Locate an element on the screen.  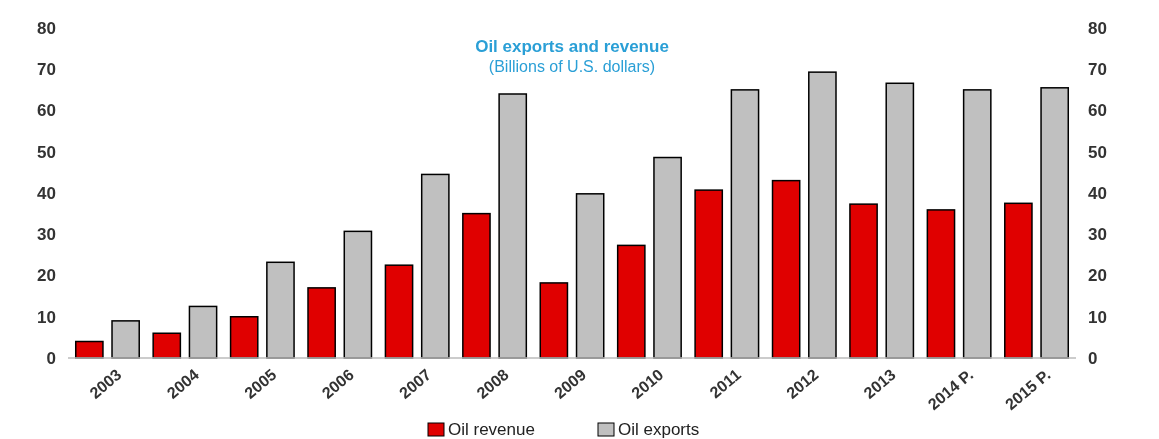
y-tick-label: 80 is located at coordinates (46, 28).